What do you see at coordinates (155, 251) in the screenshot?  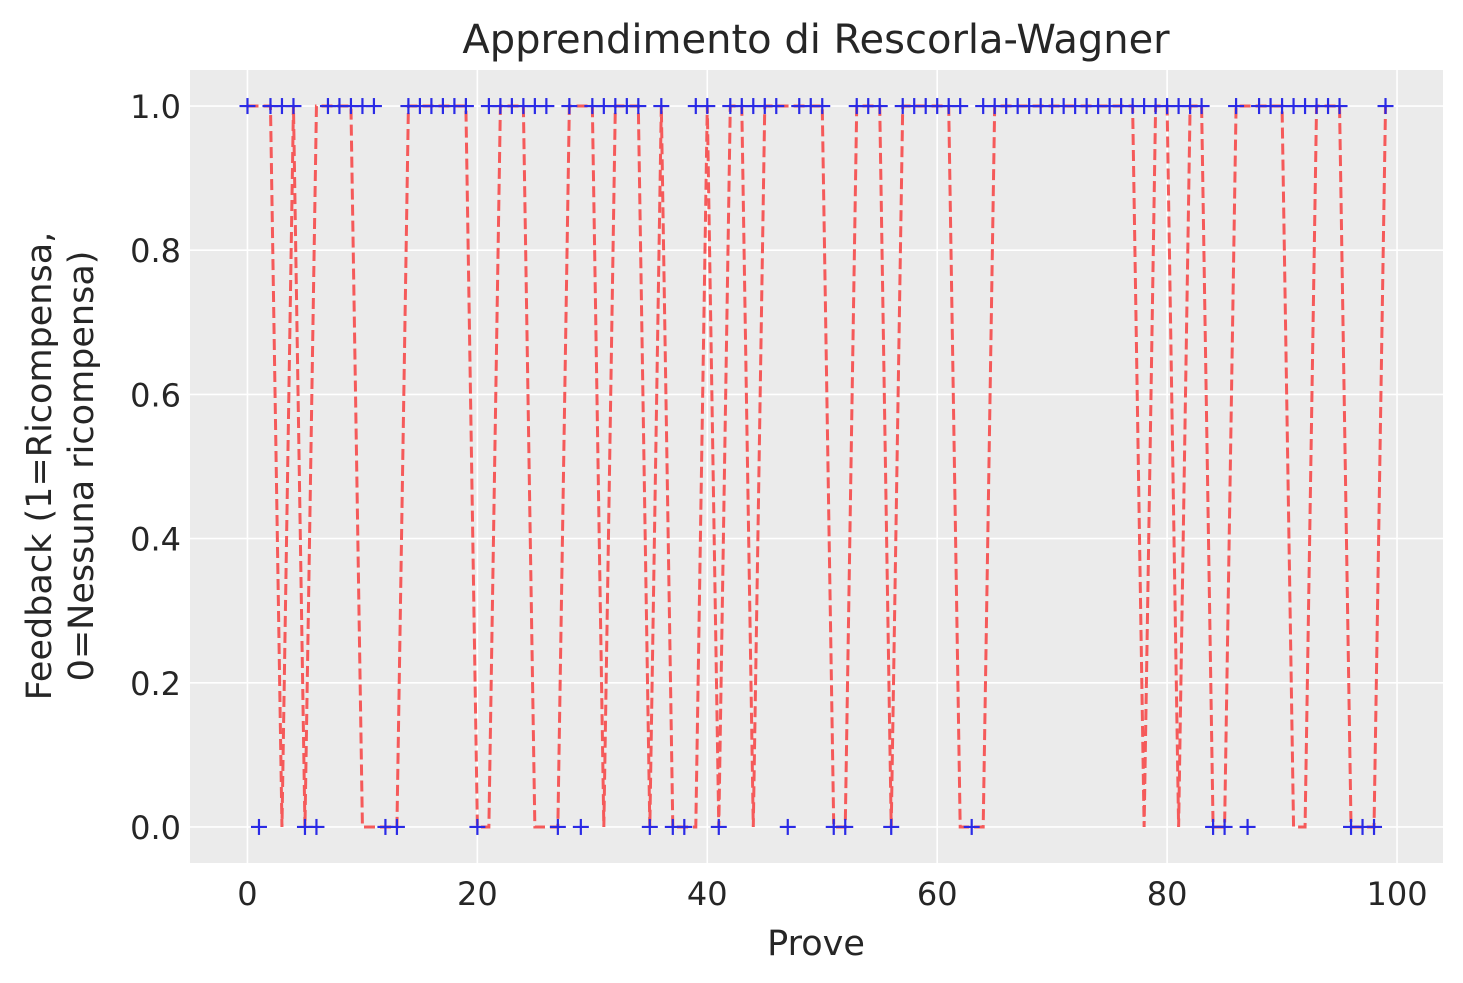 I see `y-tick-label: 0.8` at bounding box center [155, 251].